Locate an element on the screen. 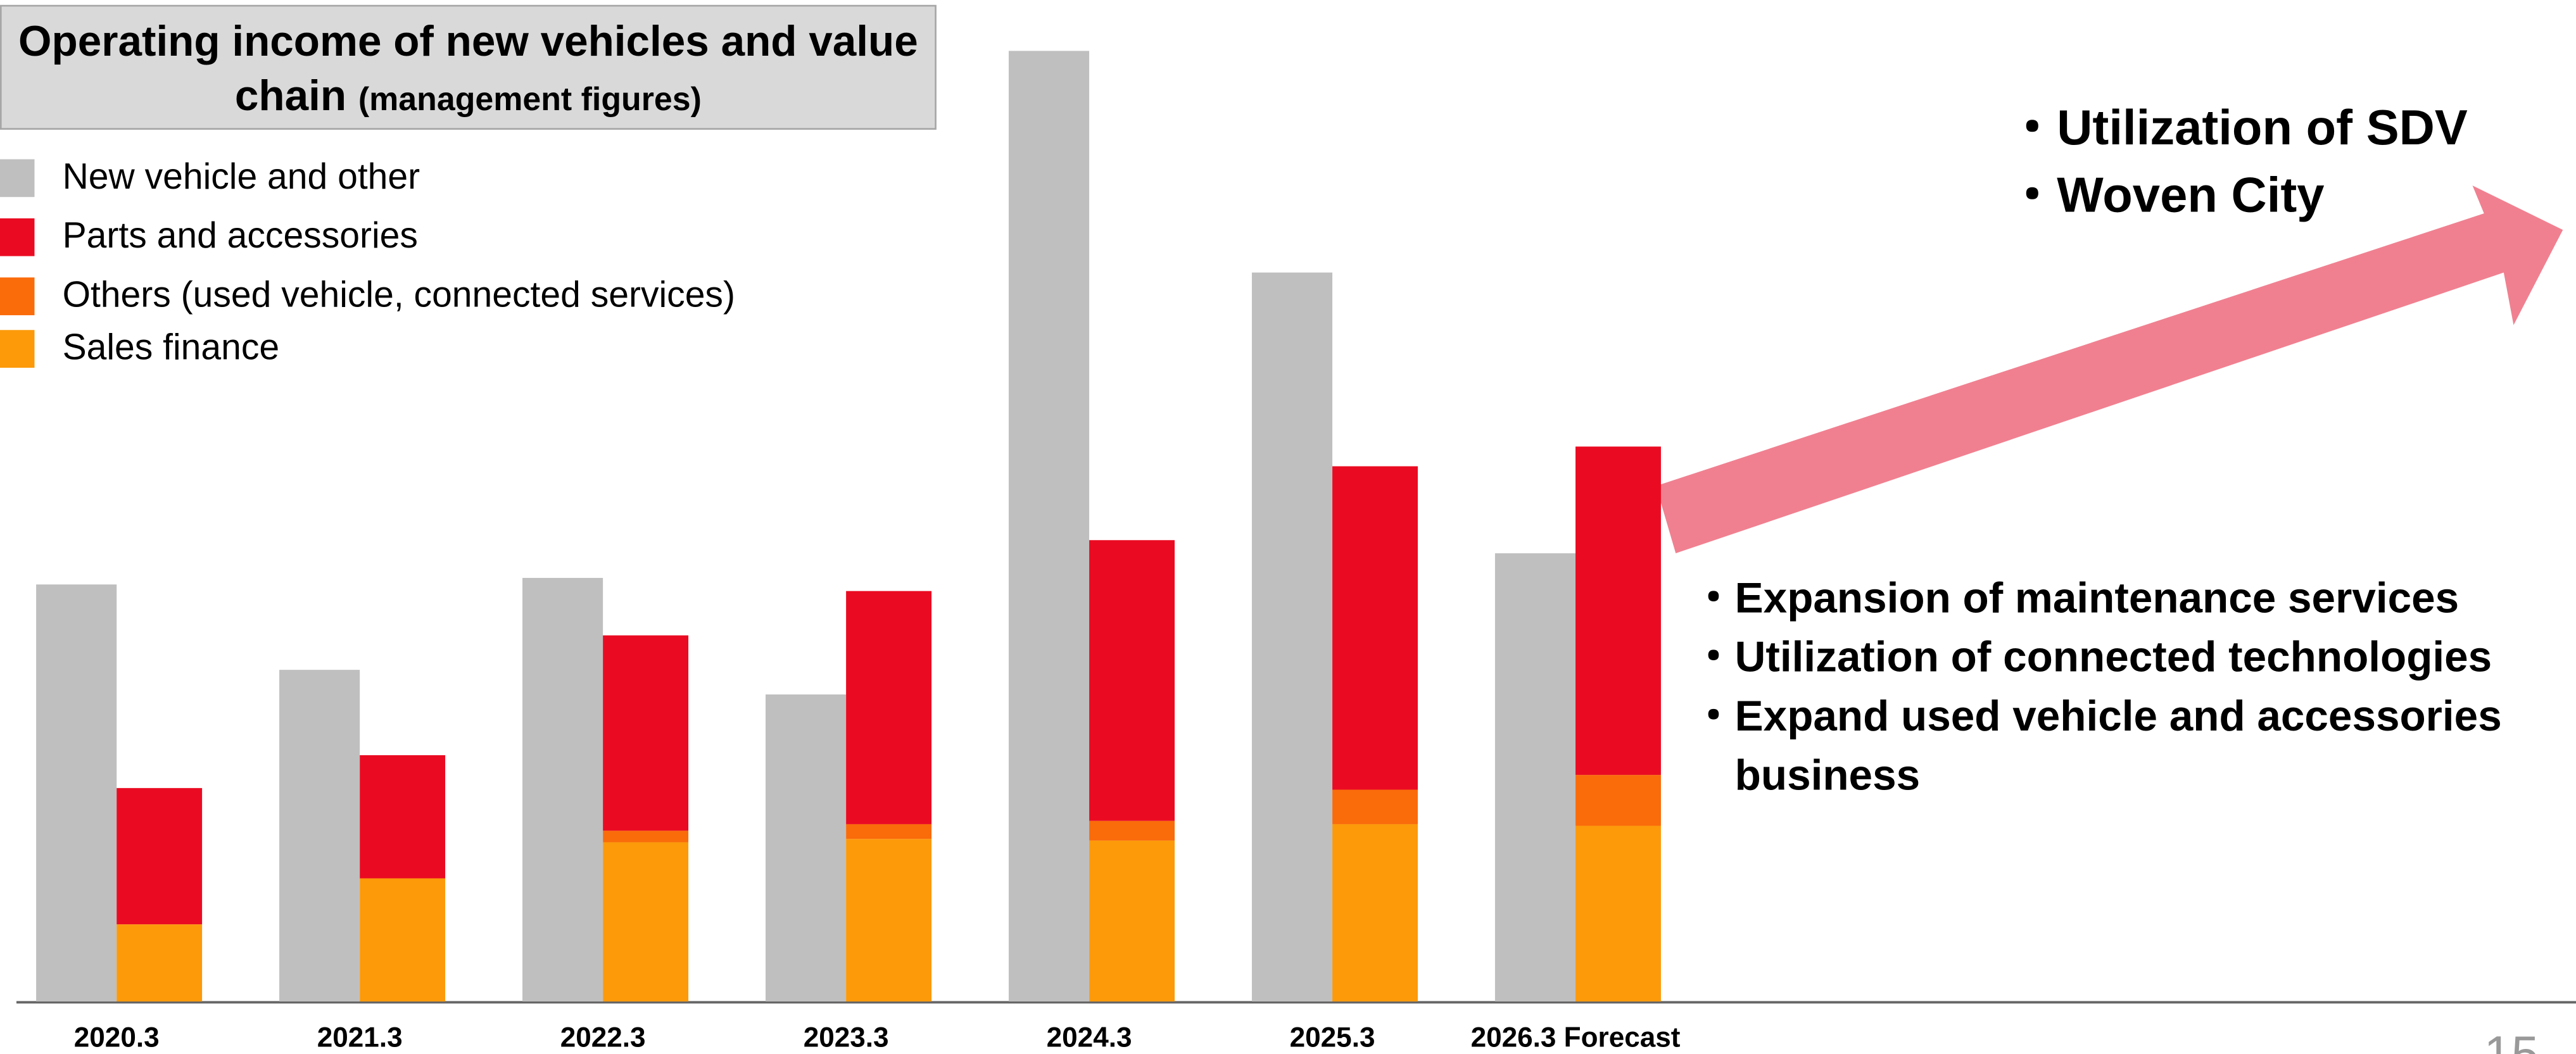  page-number: 15 is located at coordinates (2511, 1040).